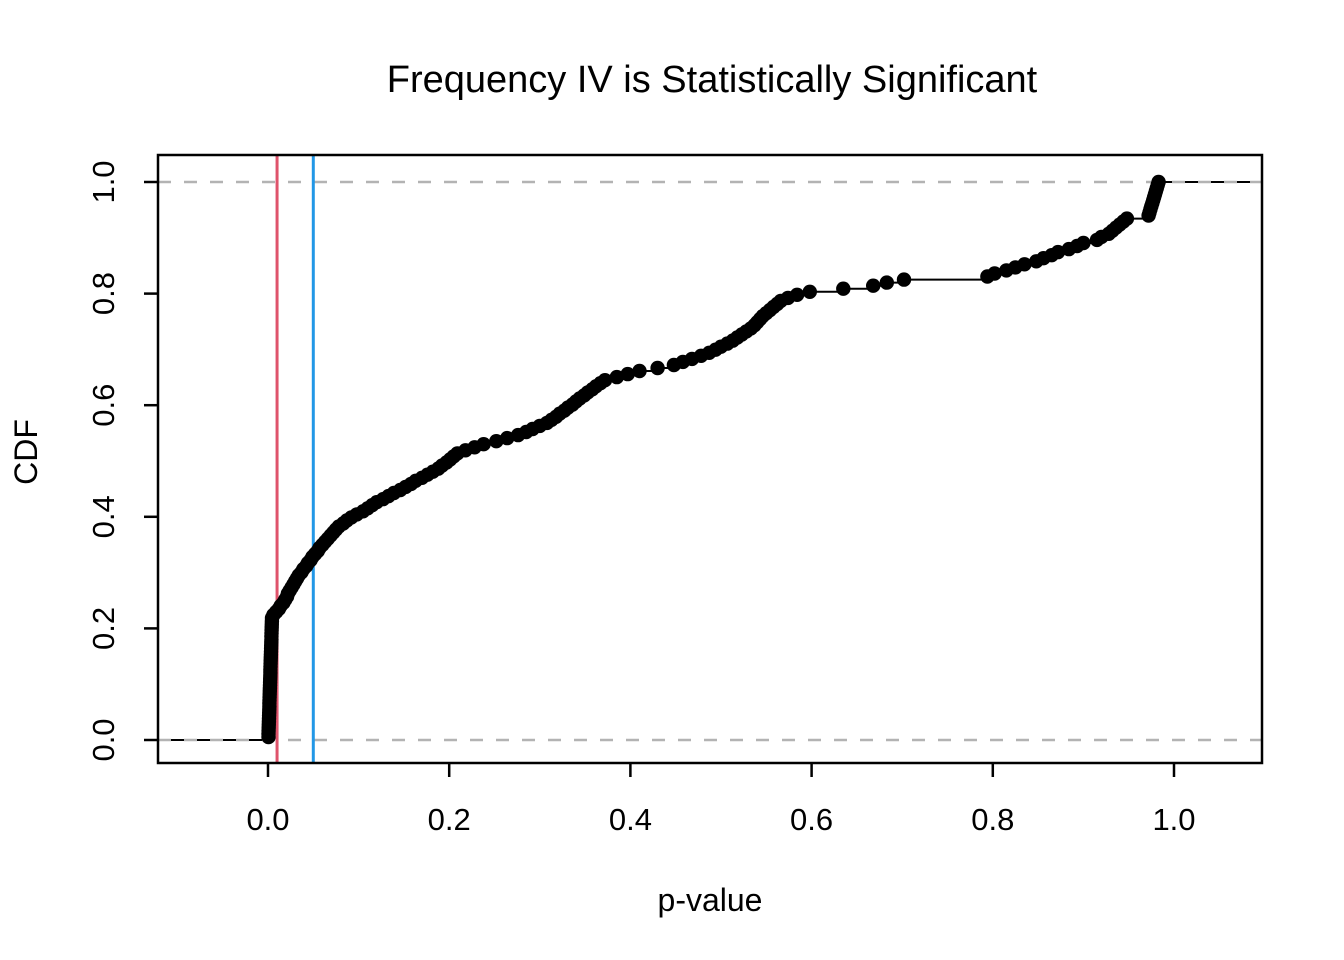  Describe the element at coordinates (122, 461) in the screenshot. I see `y-axis: 0.0 0.2 0.4 0.6 0.8 1.0` at that location.